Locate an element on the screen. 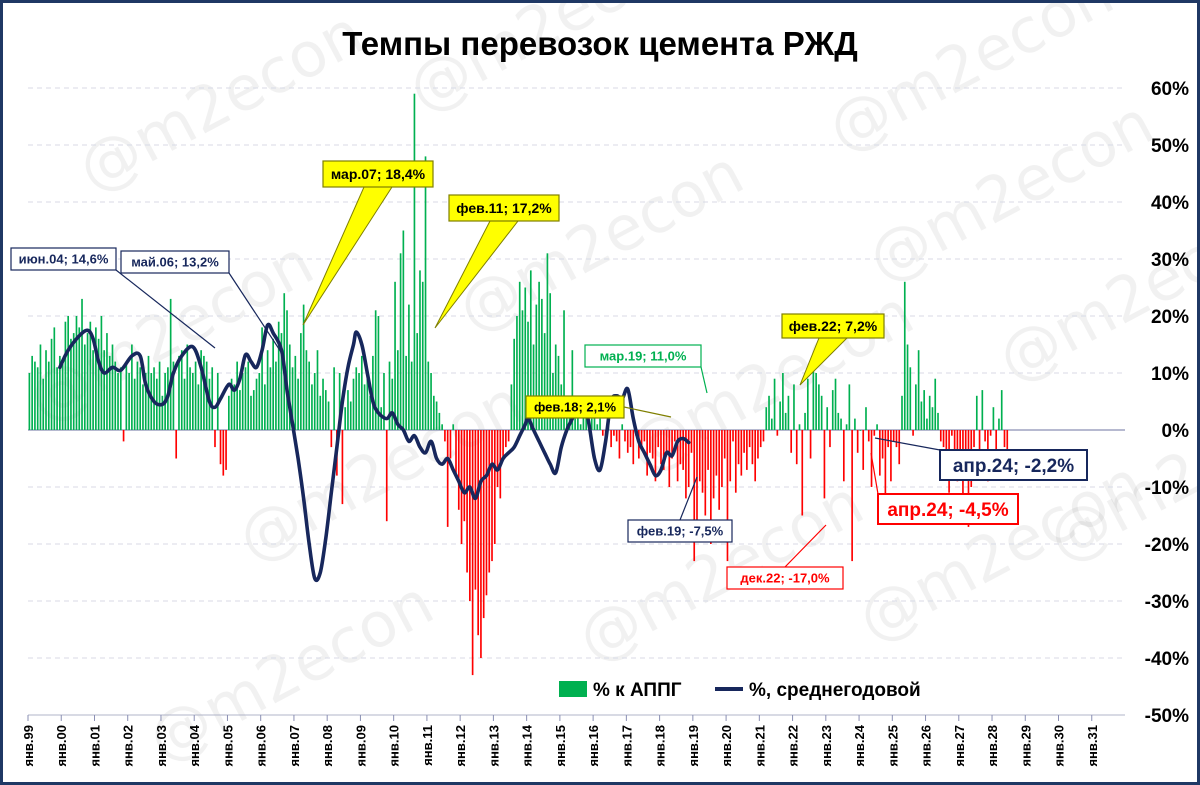  callout-green: мар.19; 11,0% is located at coordinates (646, 369).